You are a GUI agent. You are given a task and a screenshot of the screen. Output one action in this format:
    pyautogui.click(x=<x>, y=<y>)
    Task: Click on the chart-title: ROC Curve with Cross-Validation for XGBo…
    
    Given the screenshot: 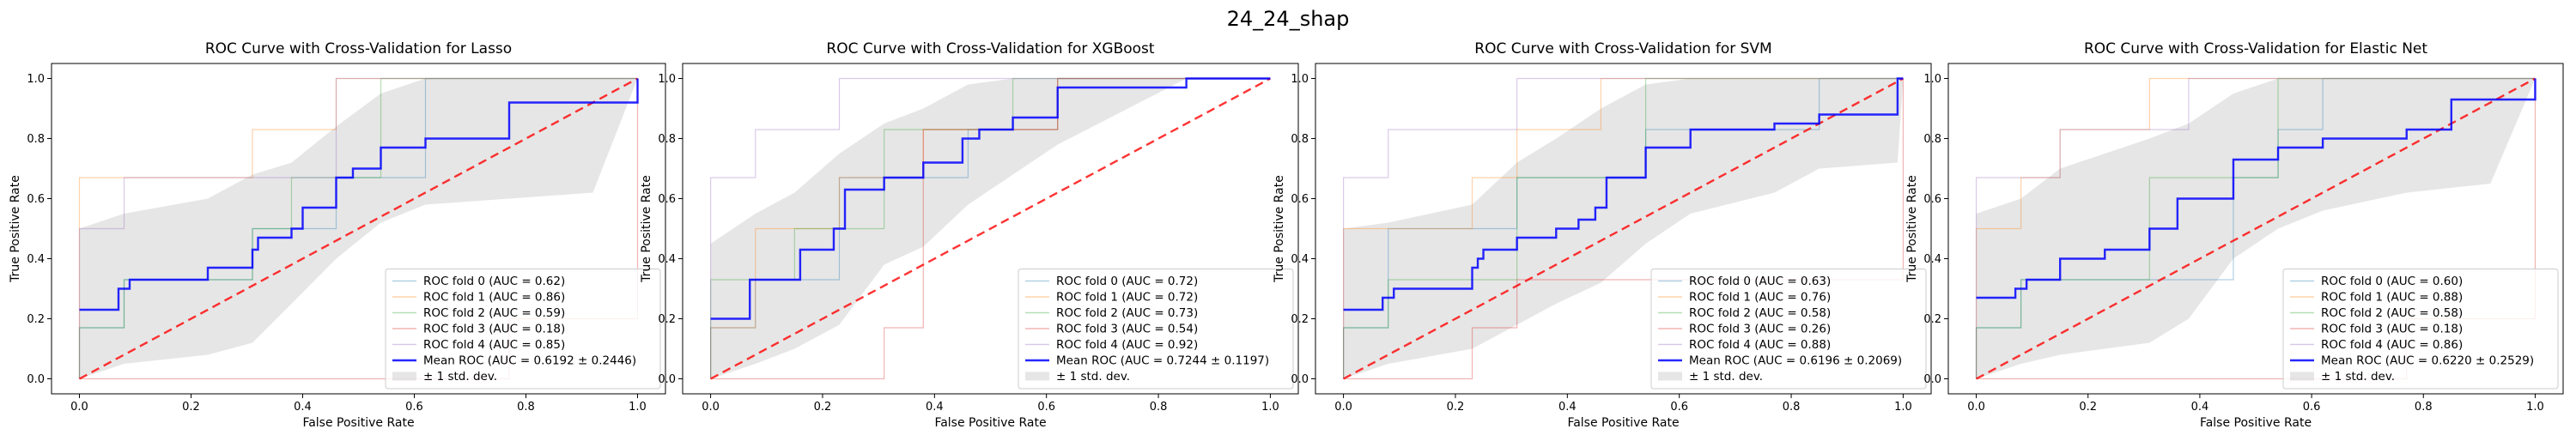 What is the action you would take?
    pyautogui.click(x=991, y=48)
    